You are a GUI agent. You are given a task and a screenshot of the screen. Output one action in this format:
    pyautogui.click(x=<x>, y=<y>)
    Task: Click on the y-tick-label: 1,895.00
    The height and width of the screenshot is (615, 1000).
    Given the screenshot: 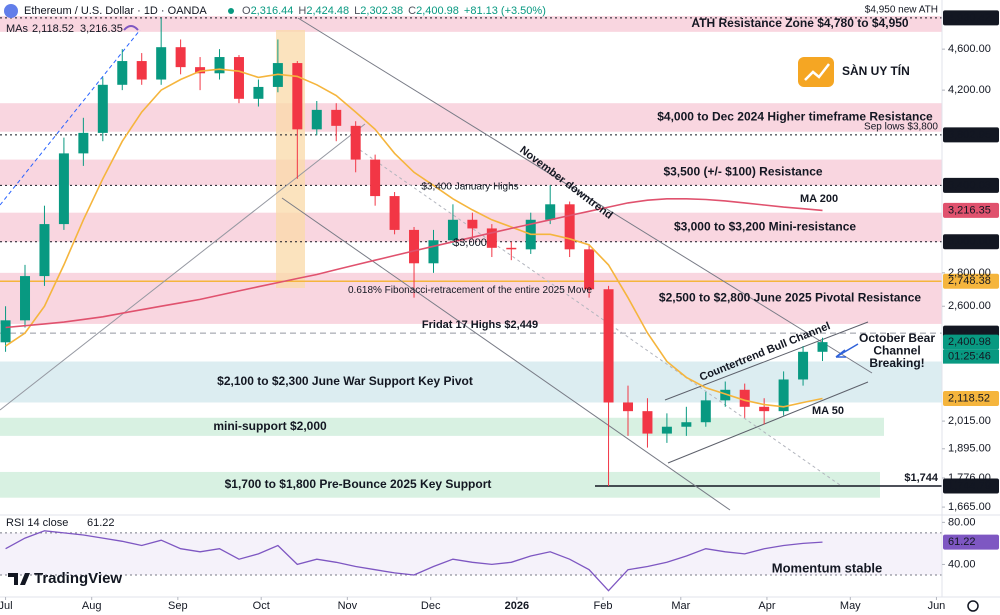 What is the action you would take?
    pyautogui.click(x=969, y=449)
    